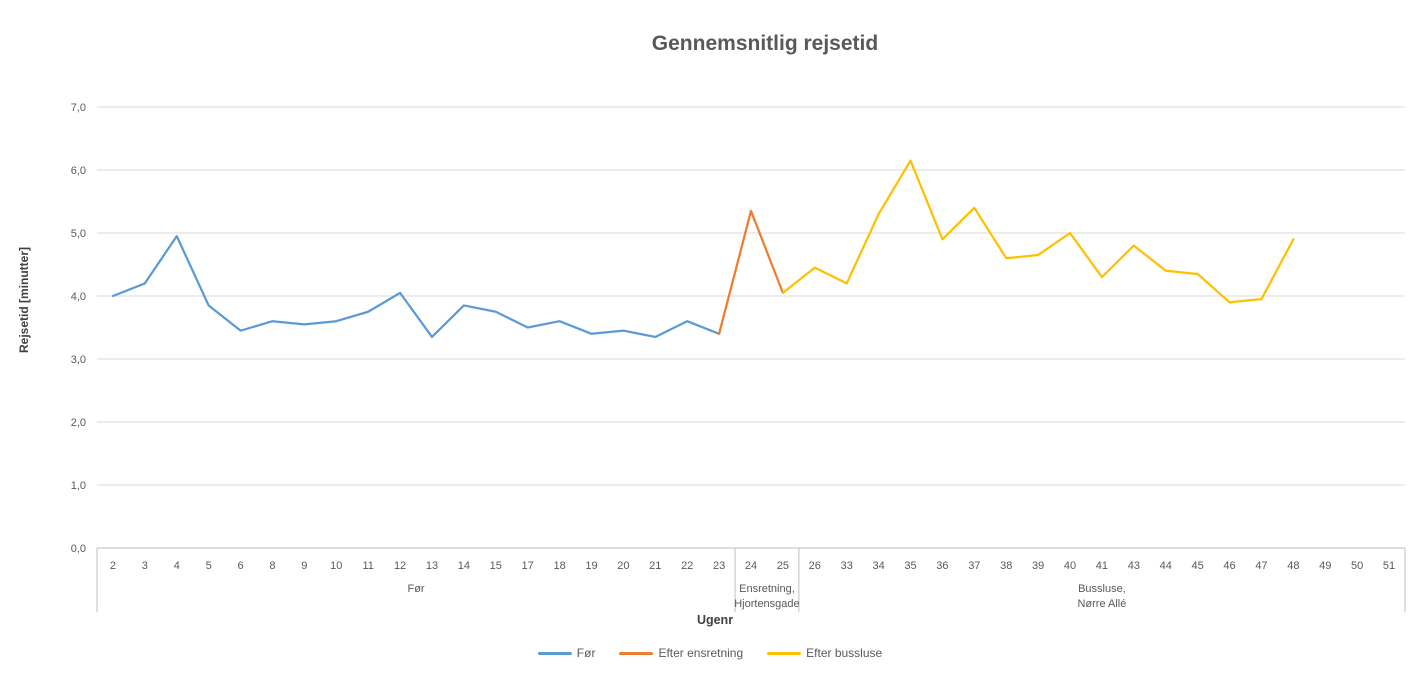 Image resolution: width=1420 pixels, height=676 pixels. What do you see at coordinates (400, 566) in the screenshot?
I see `x-tick-label: 12` at bounding box center [400, 566].